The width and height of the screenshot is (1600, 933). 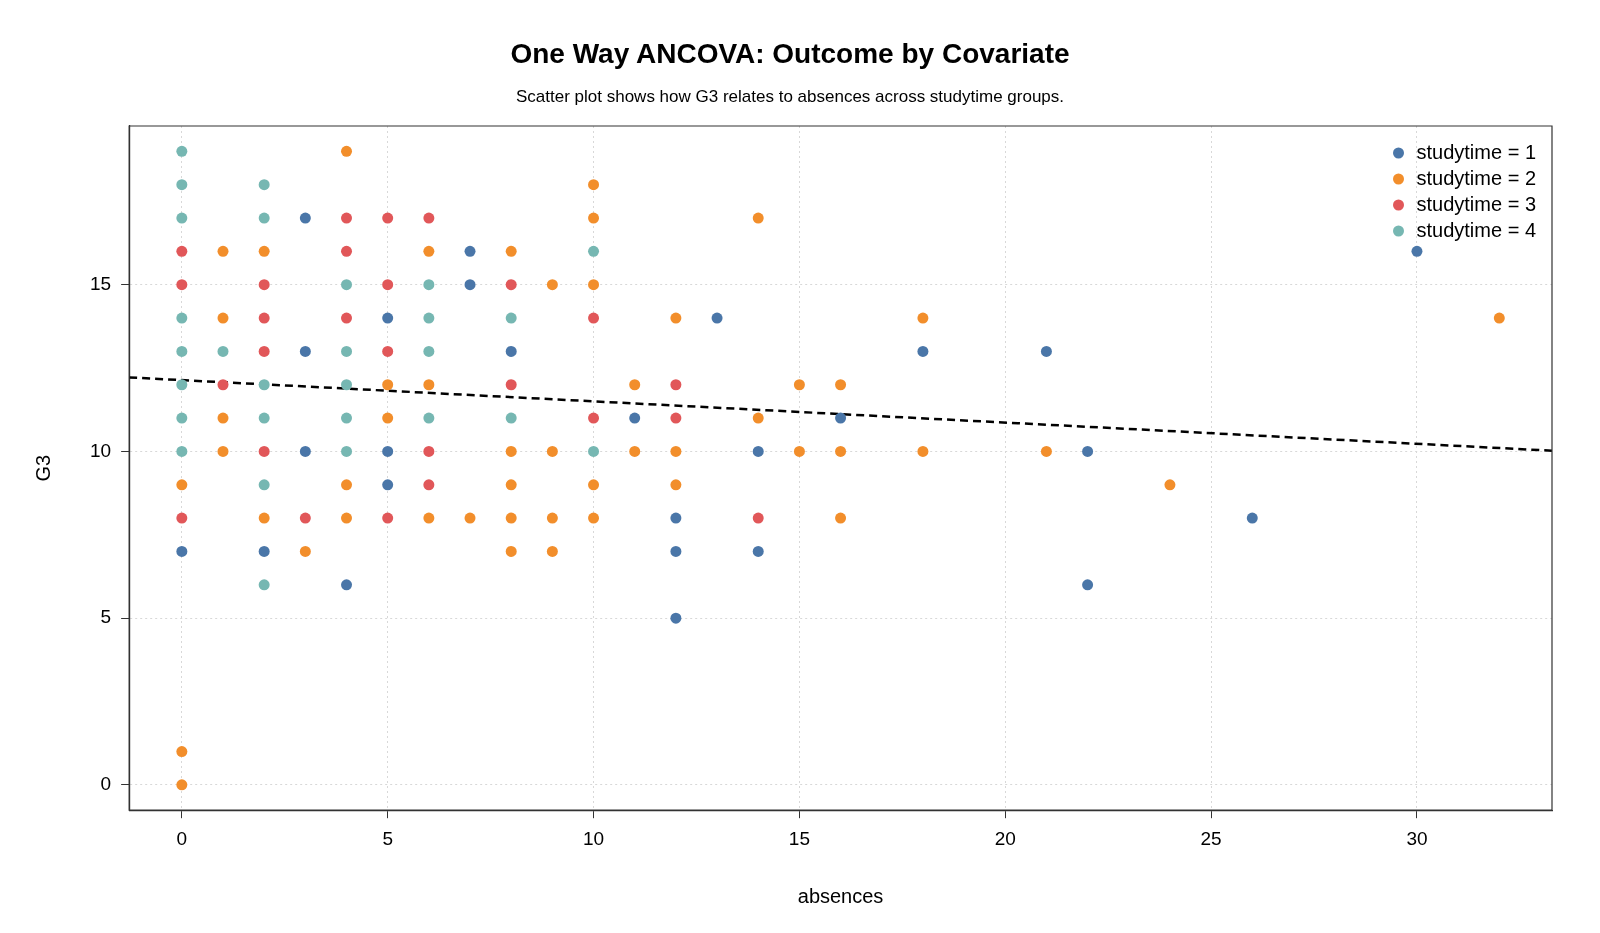 I want to click on y-tick-label: 5, so click(x=106, y=617).